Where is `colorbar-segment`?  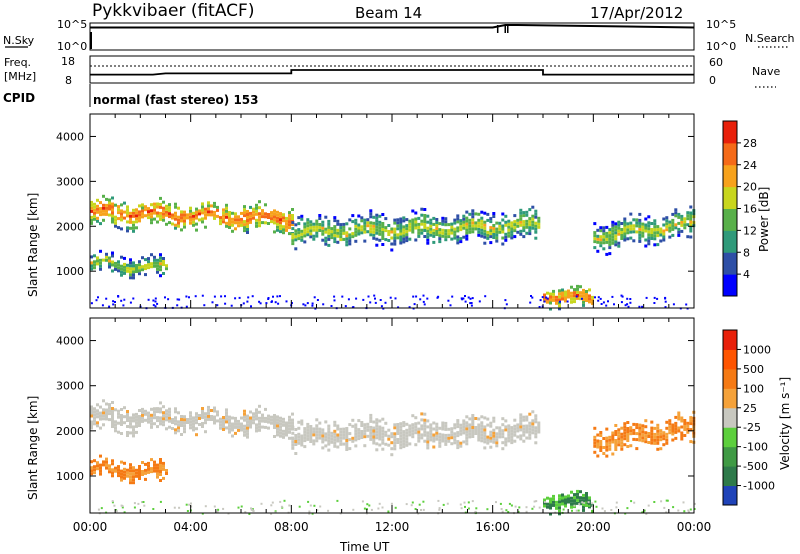 colorbar-segment is located at coordinates (730, 476).